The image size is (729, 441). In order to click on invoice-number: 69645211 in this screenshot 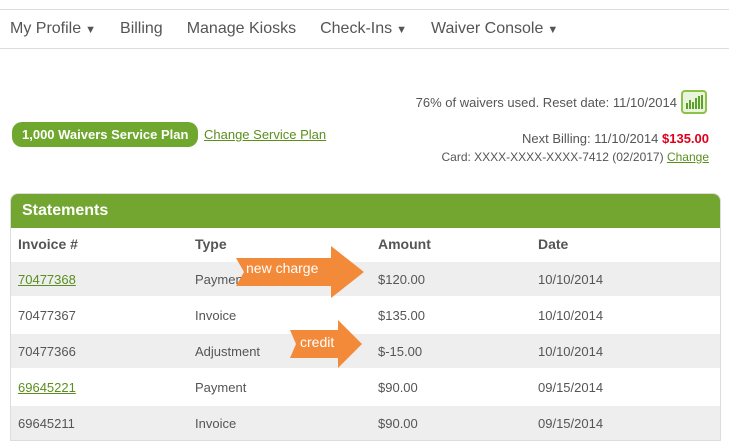, I will do `click(46, 423)`.